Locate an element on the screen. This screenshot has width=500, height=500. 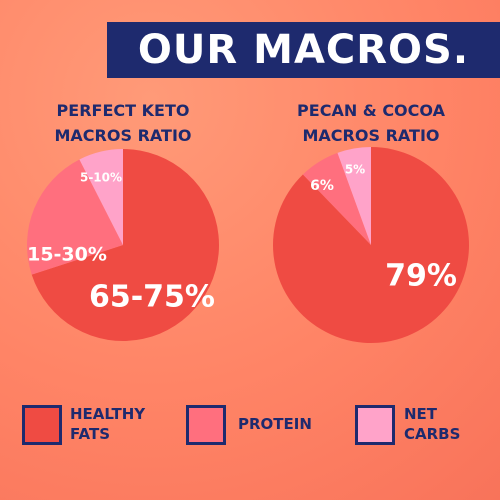
slice-label: 15-30% is located at coordinates (67, 255).